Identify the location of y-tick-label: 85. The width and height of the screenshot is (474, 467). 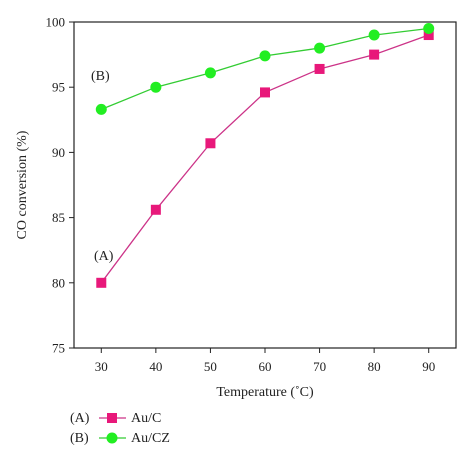
(58, 217).